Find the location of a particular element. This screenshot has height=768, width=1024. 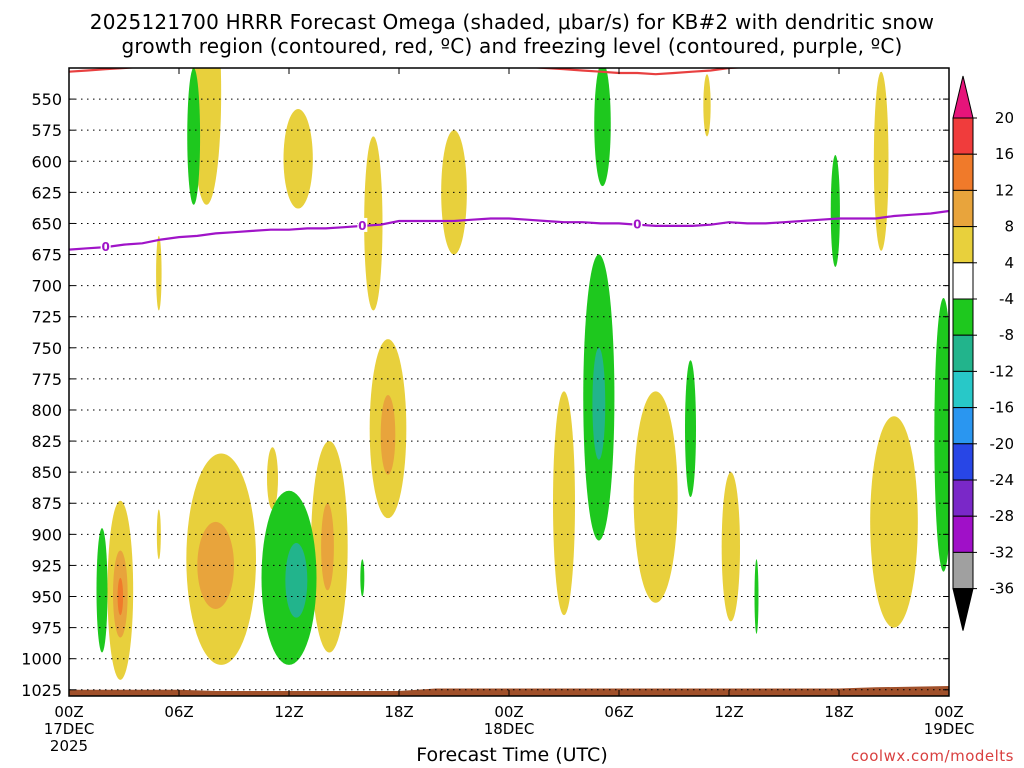

colorbar-label-8: -16 is located at coordinates (1002, 408).